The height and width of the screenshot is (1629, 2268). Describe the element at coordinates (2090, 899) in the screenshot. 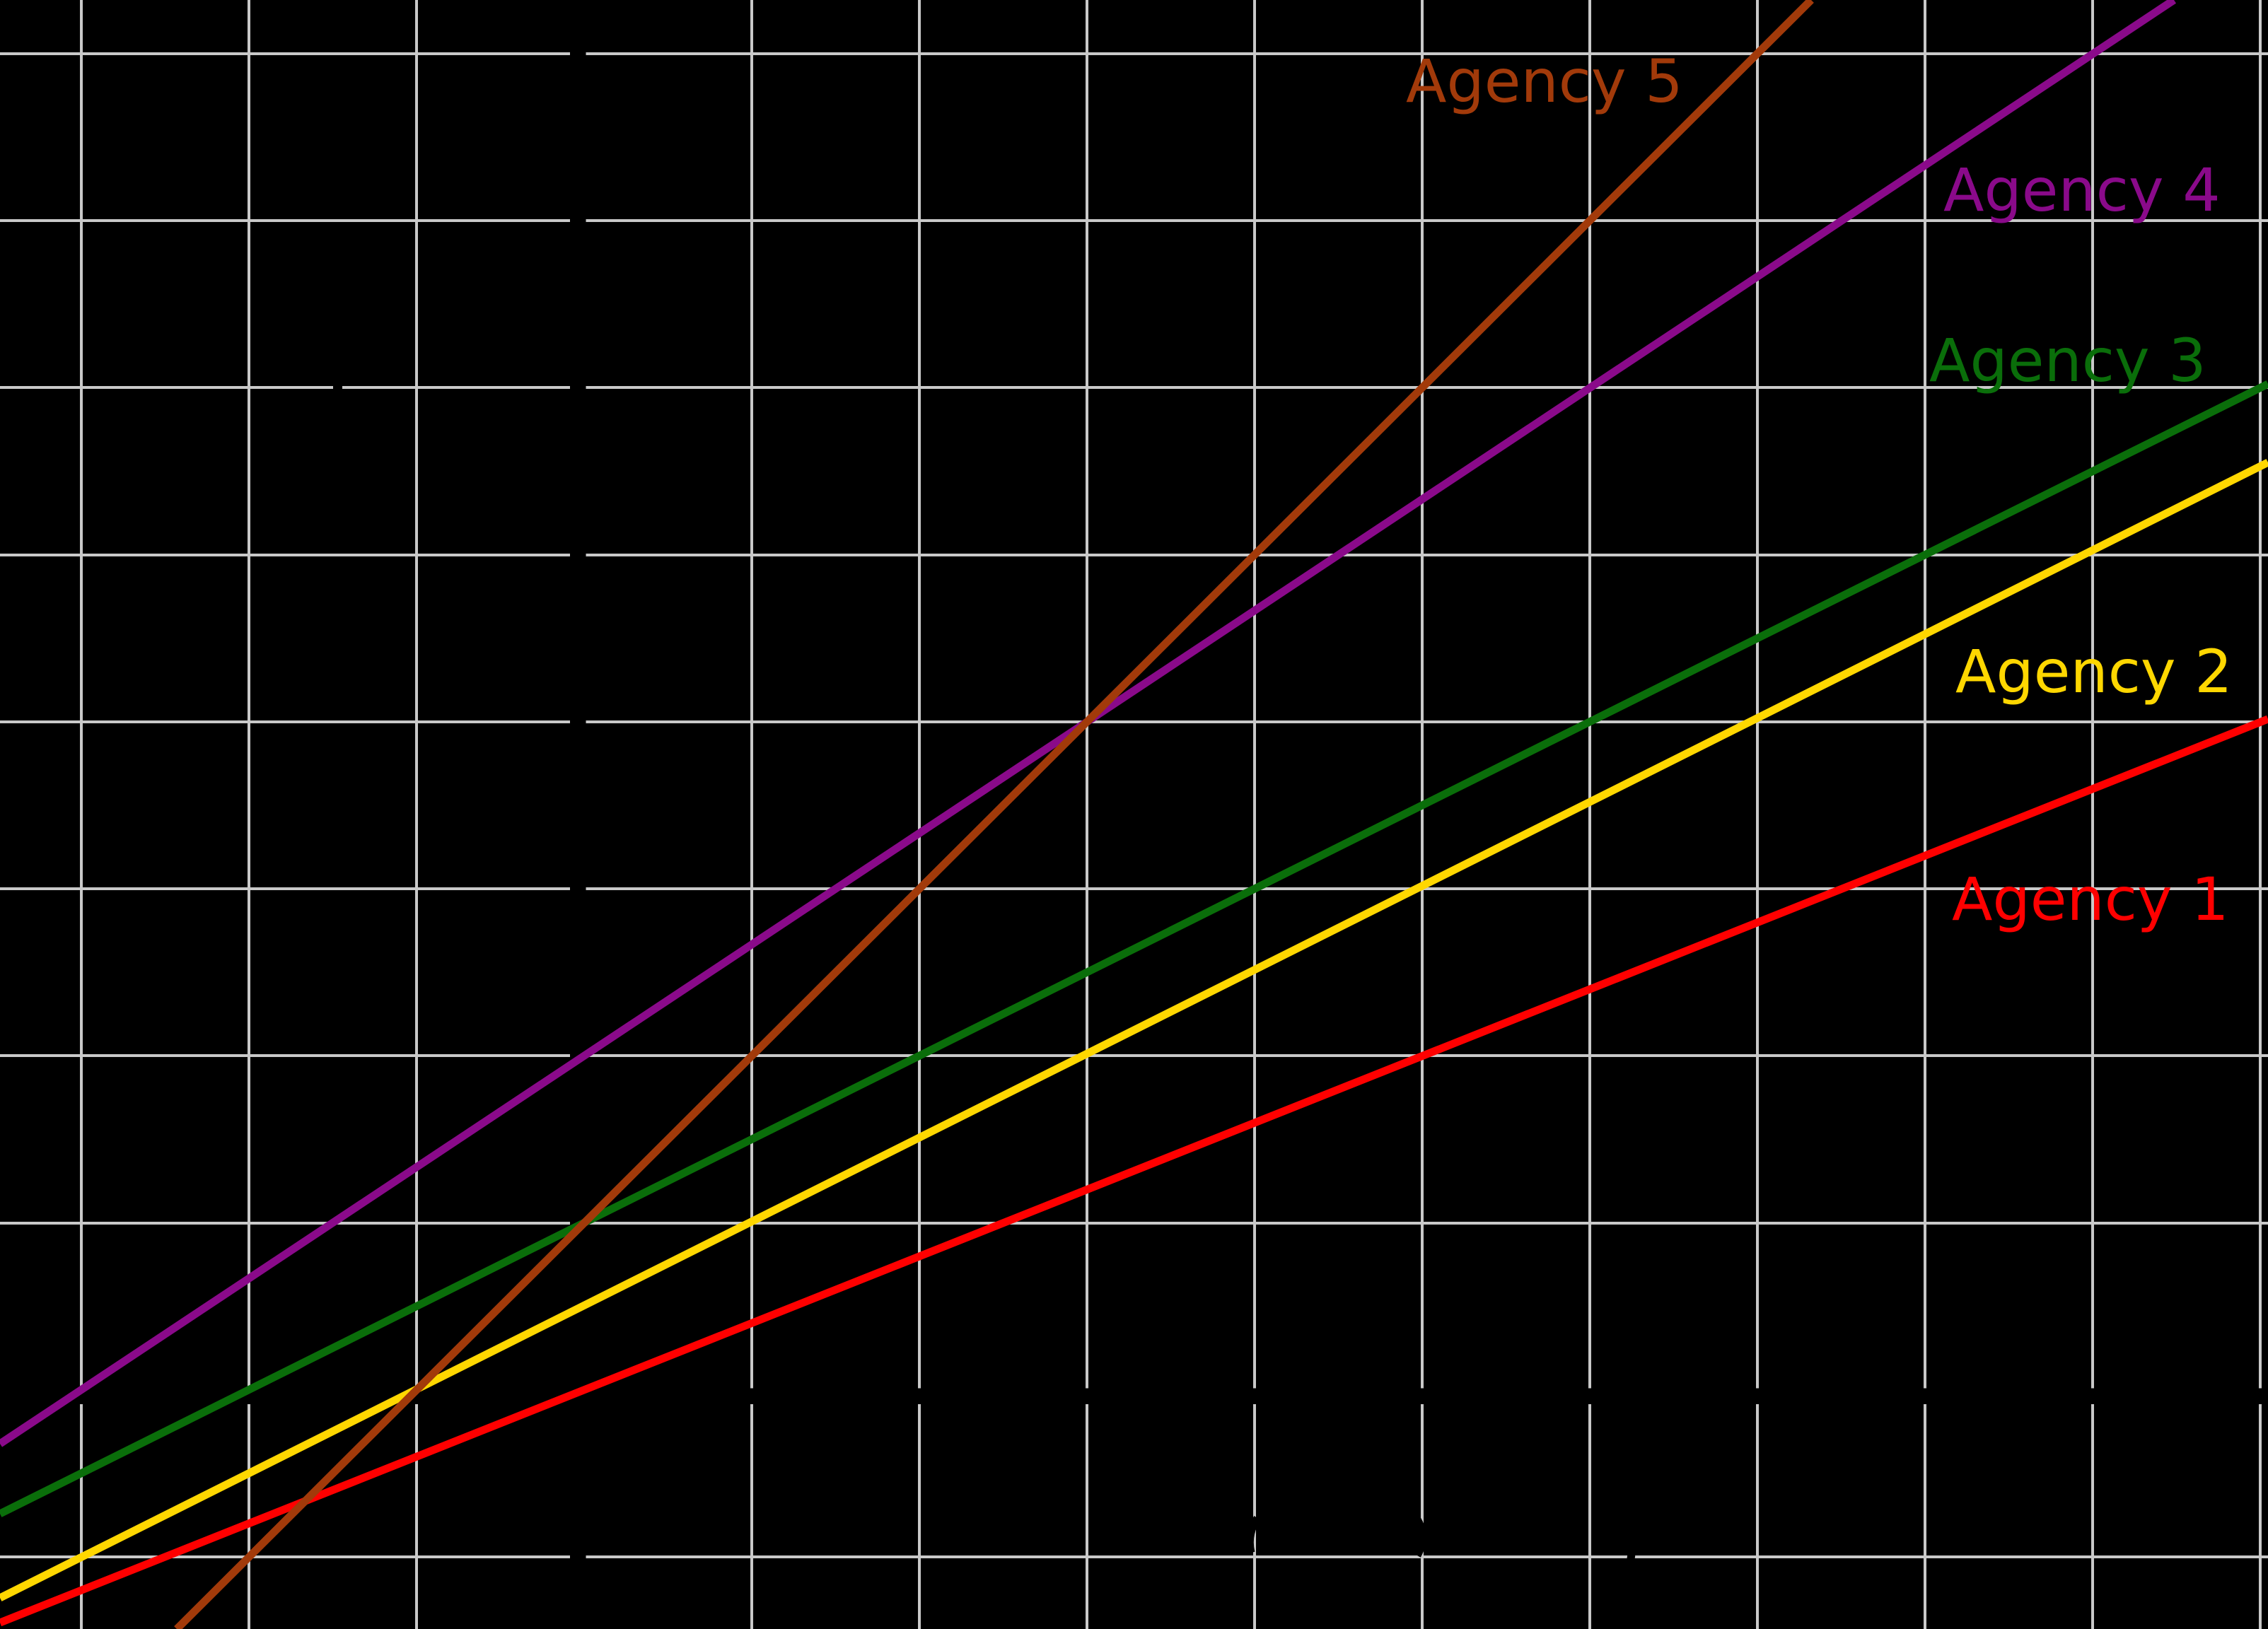

I see `series-label-agency-1: Agency 1` at that location.